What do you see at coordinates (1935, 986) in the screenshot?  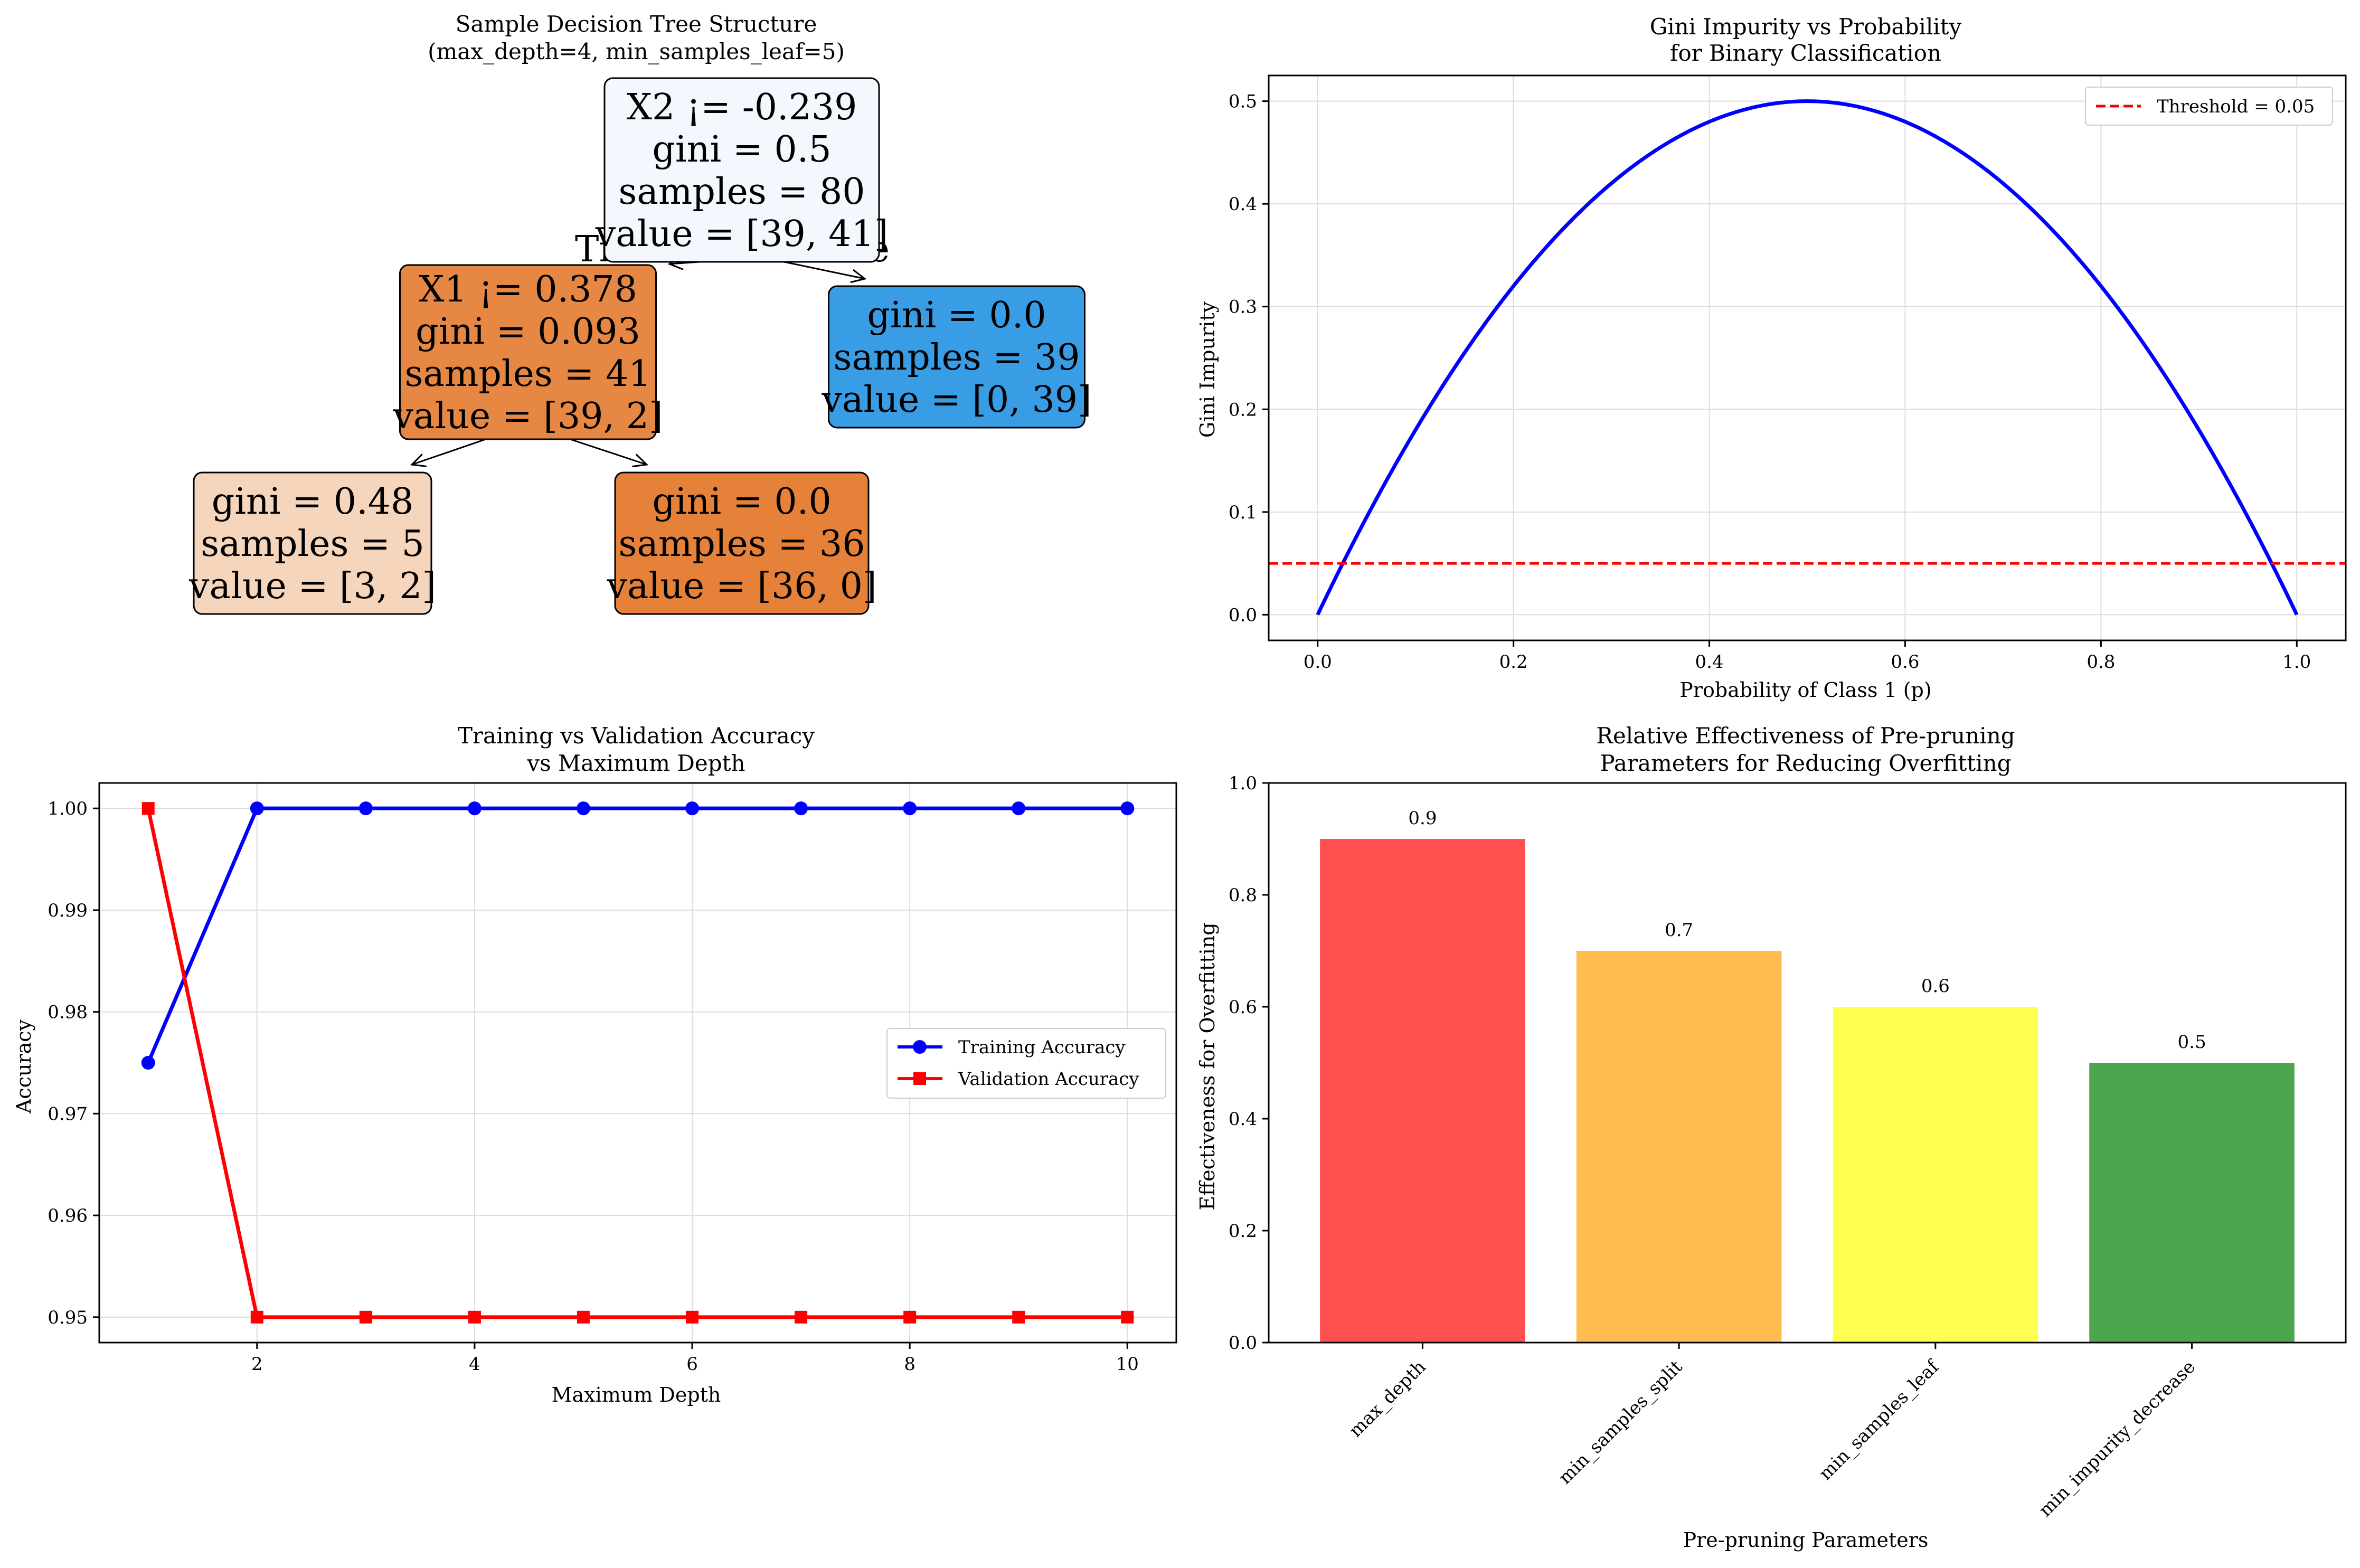 I see `bar-value-label: 0.6` at bounding box center [1935, 986].